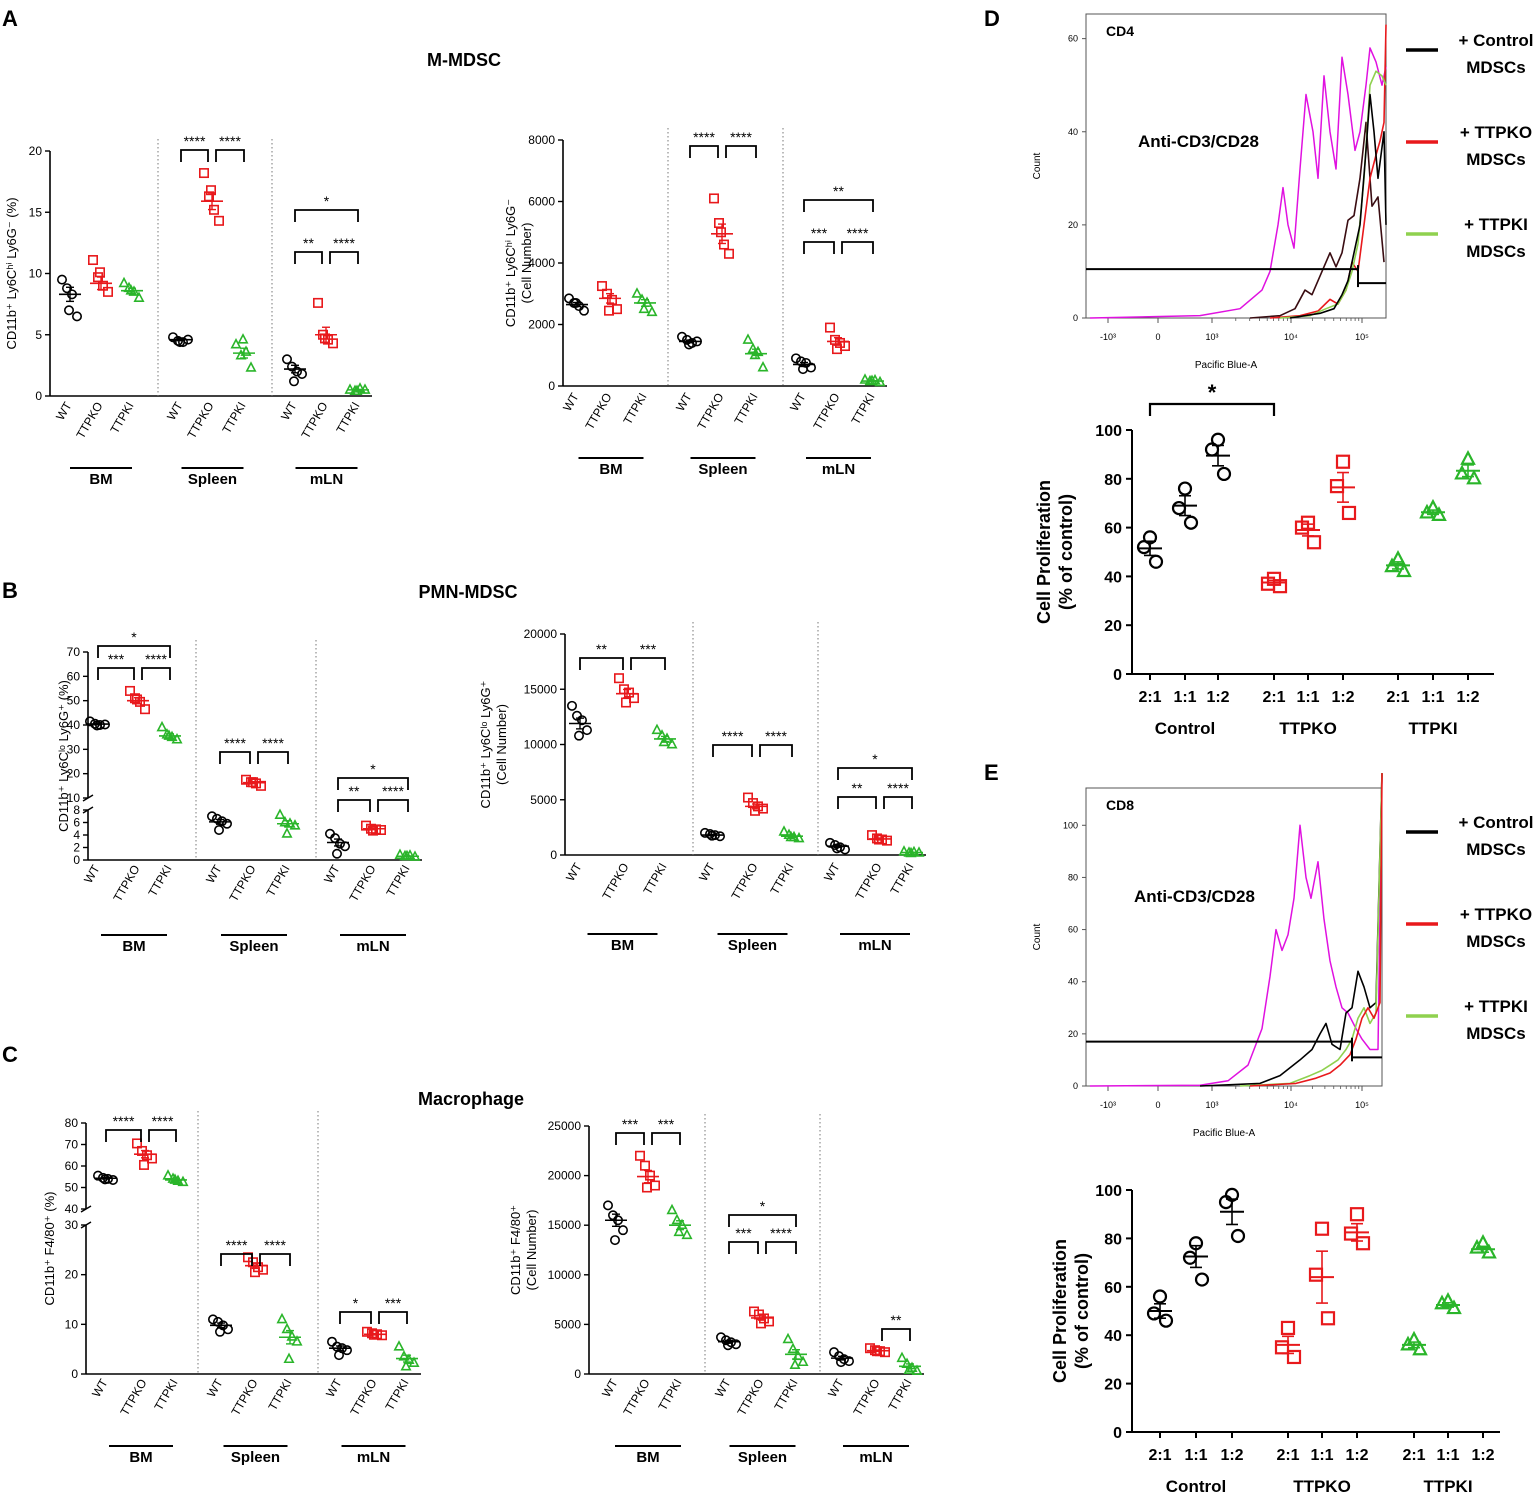 The width and height of the screenshot is (1536, 1494). Describe the element at coordinates (38, 335) in the screenshot. I see `y-tick-label: 5` at that location.